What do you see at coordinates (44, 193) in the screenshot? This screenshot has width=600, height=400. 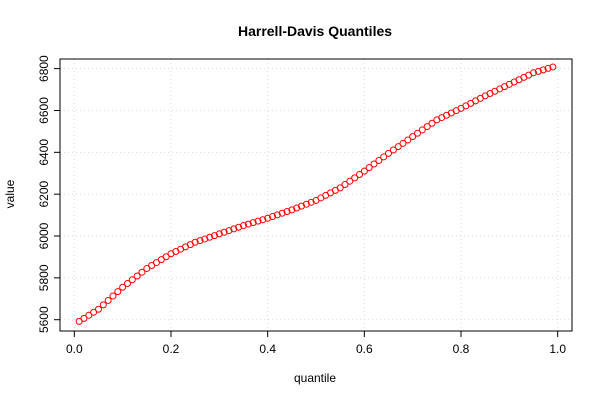 I see `y-tick-label: 6200` at bounding box center [44, 193].